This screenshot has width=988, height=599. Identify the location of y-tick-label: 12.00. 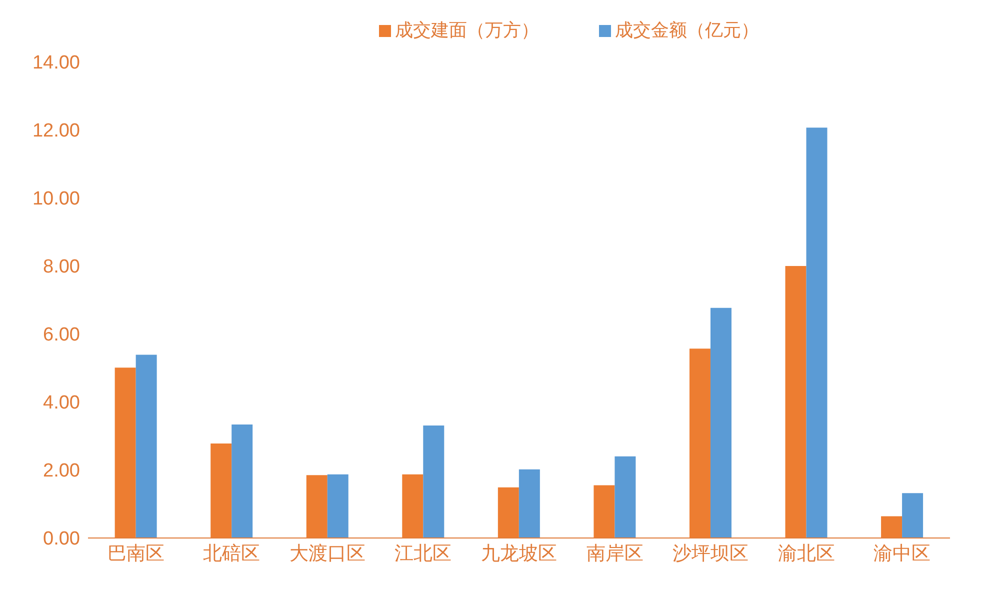
(56, 131).